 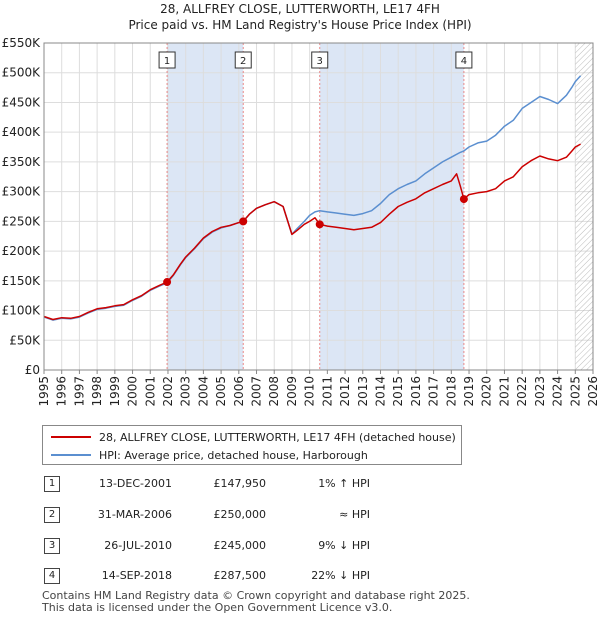 What do you see at coordinates (327, 391) in the screenshot?
I see `x-tick-label: 2011` at bounding box center [327, 391].